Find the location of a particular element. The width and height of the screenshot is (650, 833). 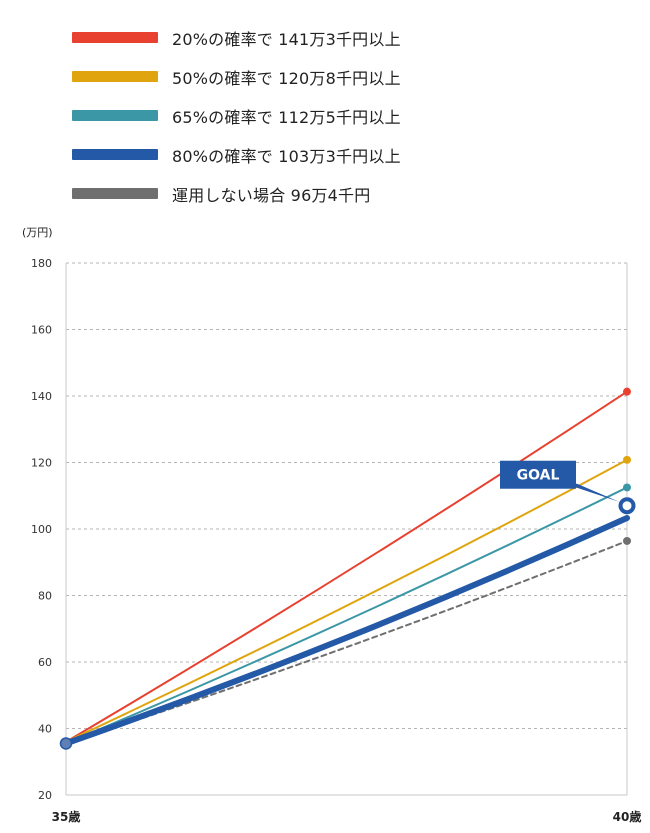

legend-item-20: 20%の確率で 141万3千円以上 is located at coordinates (236, 37).